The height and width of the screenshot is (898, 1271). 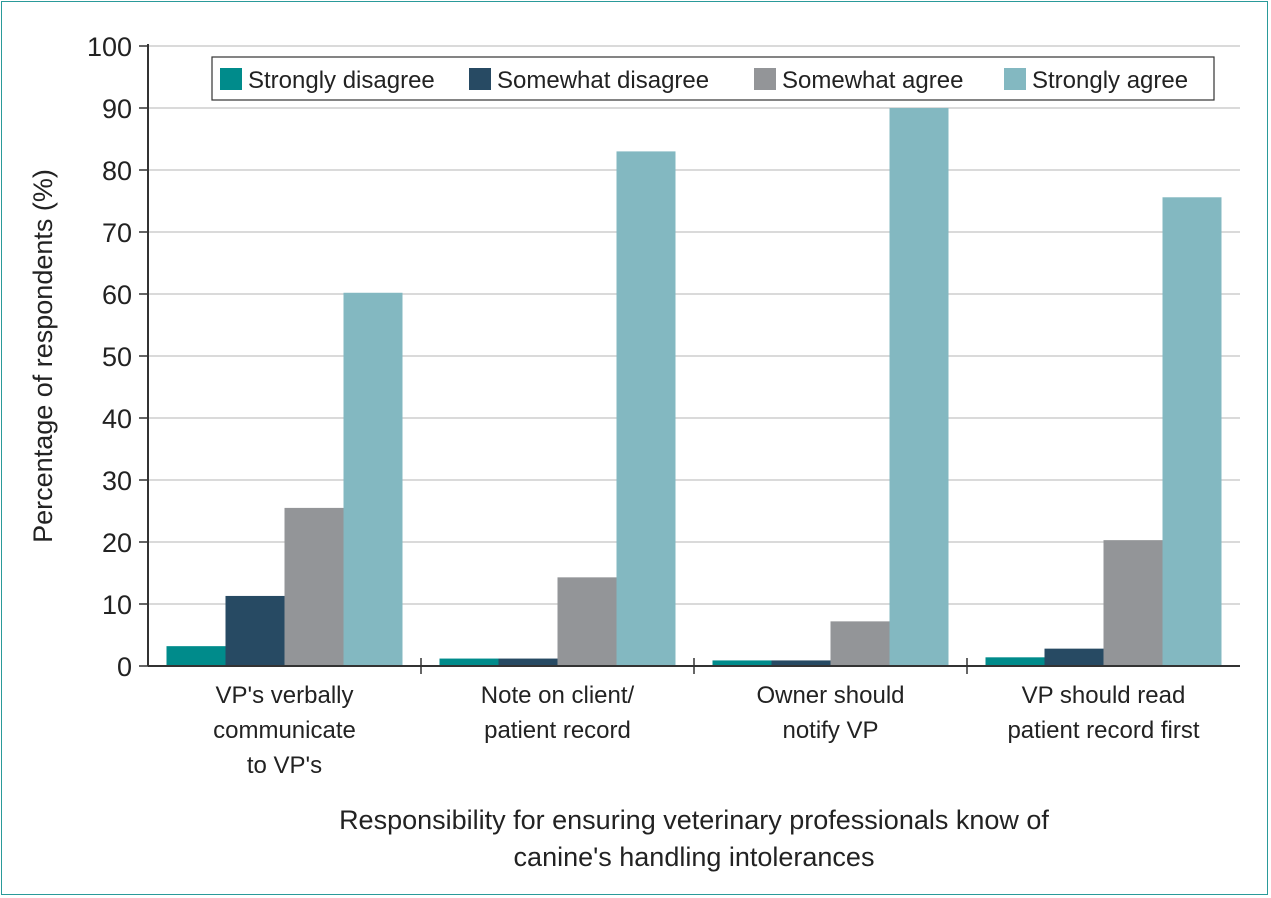 I want to click on category-label: Owner should, so click(x=830, y=695).